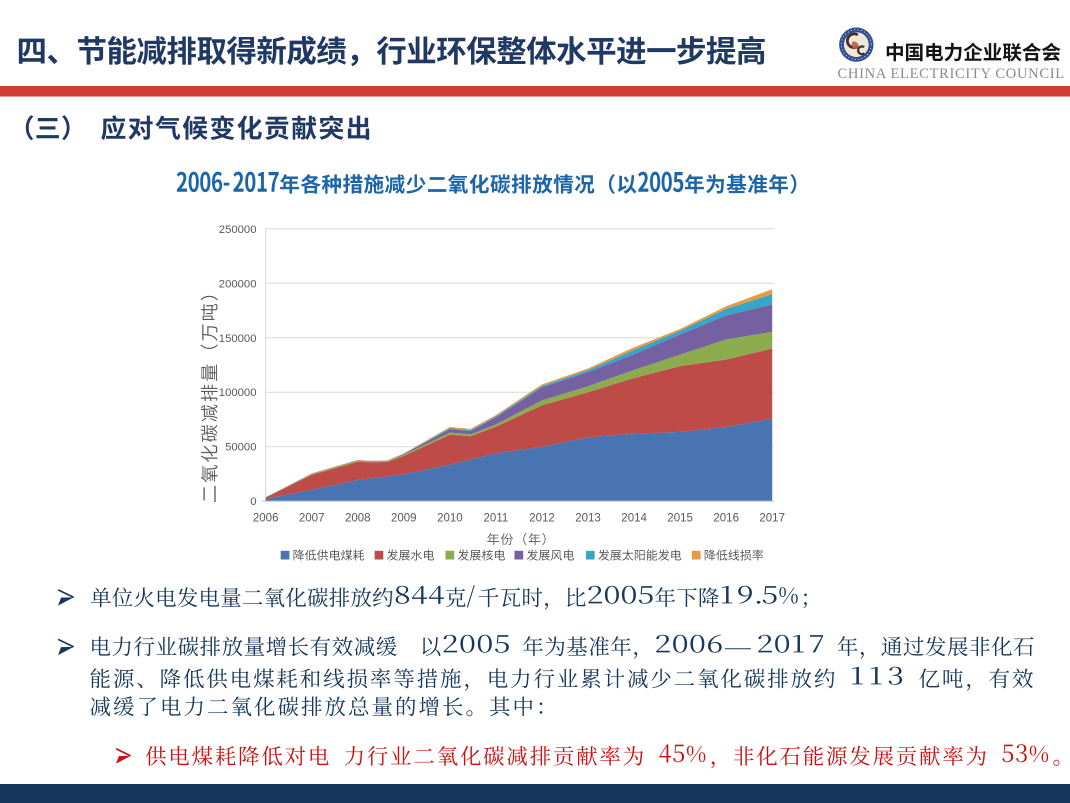  I want to click on svg-text: 2015, so click(680, 519).